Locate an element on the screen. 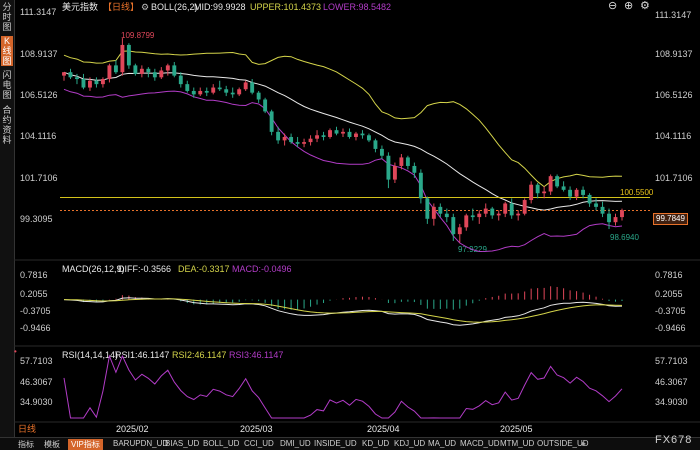 Image resolution: width=700 pixels, height=450 pixels. sidebar-item-kline: K线图 is located at coordinates (7, 51).